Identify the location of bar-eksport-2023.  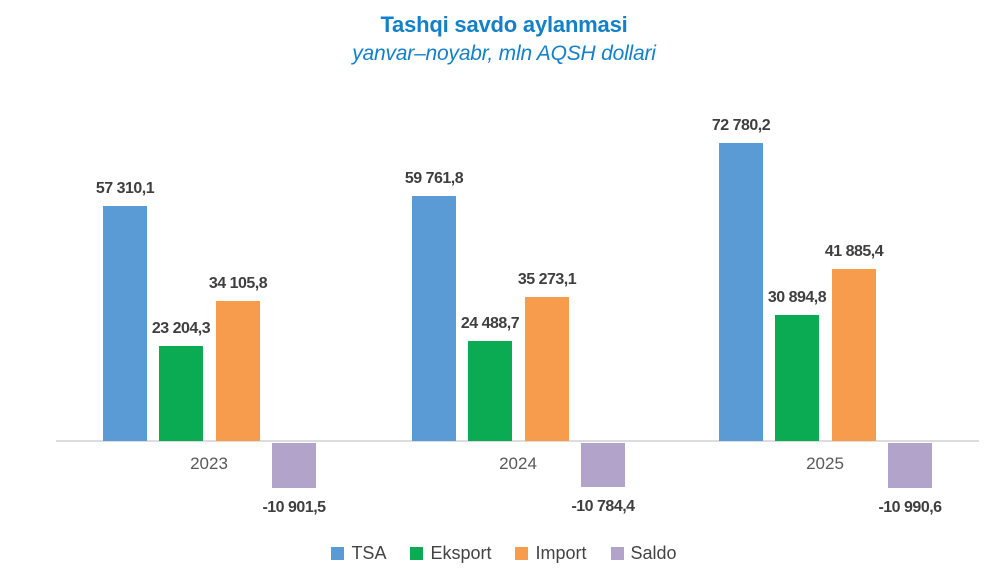
(181, 393).